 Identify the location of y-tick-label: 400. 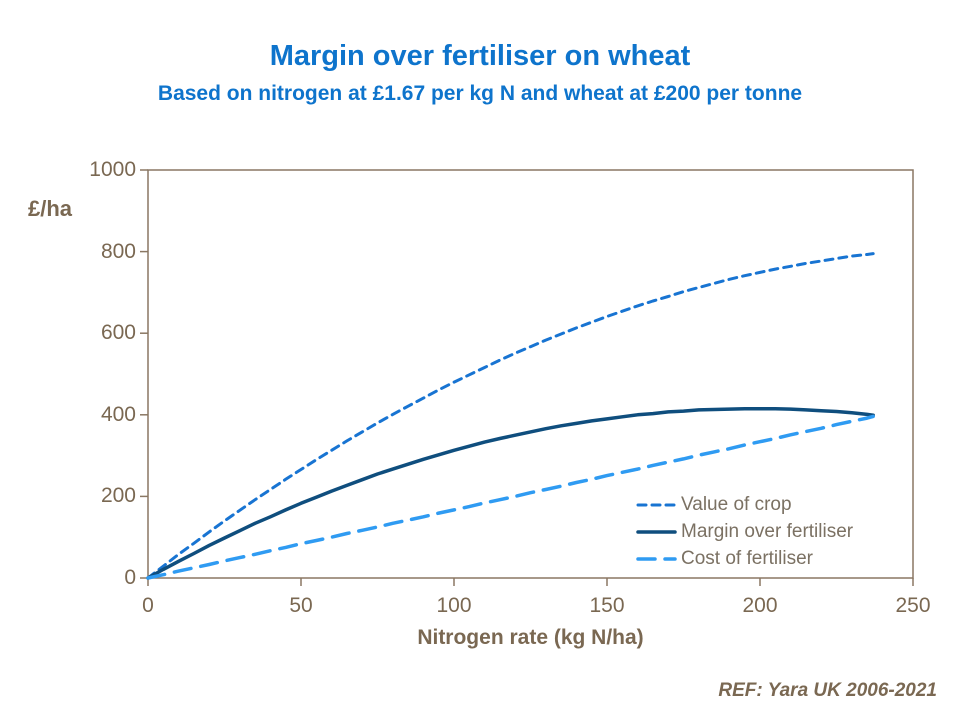
(118, 414).